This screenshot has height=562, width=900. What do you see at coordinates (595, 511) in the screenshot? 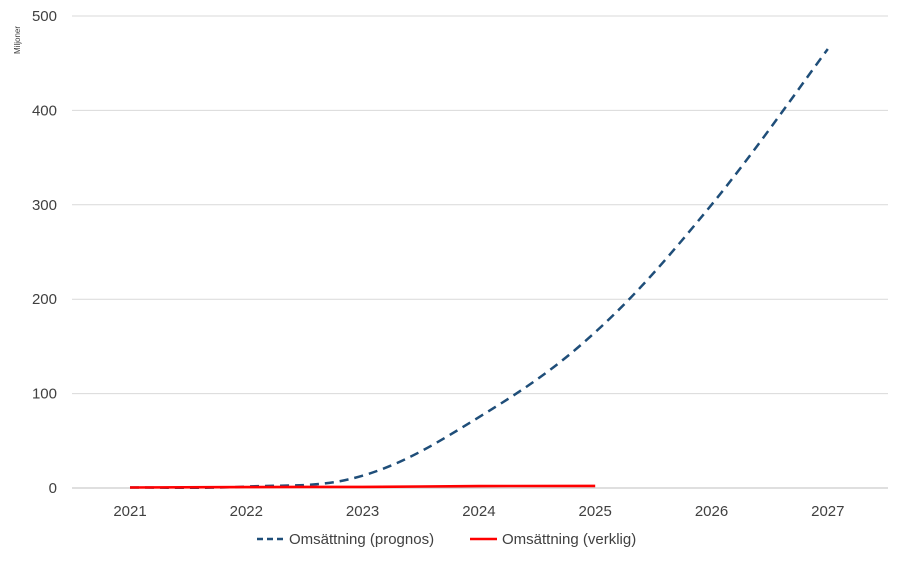
I see `x-tick-label: 2025` at bounding box center [595, 511].